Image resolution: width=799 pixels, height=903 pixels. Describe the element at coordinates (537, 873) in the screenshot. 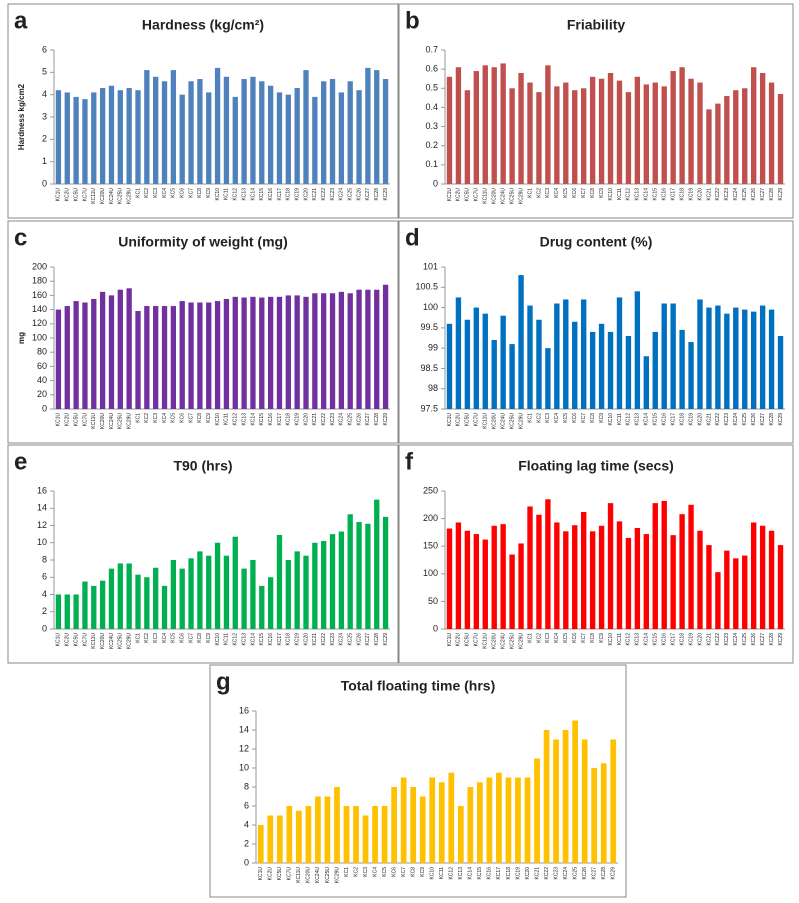

I see `x-tick-label: KC21` at that location.